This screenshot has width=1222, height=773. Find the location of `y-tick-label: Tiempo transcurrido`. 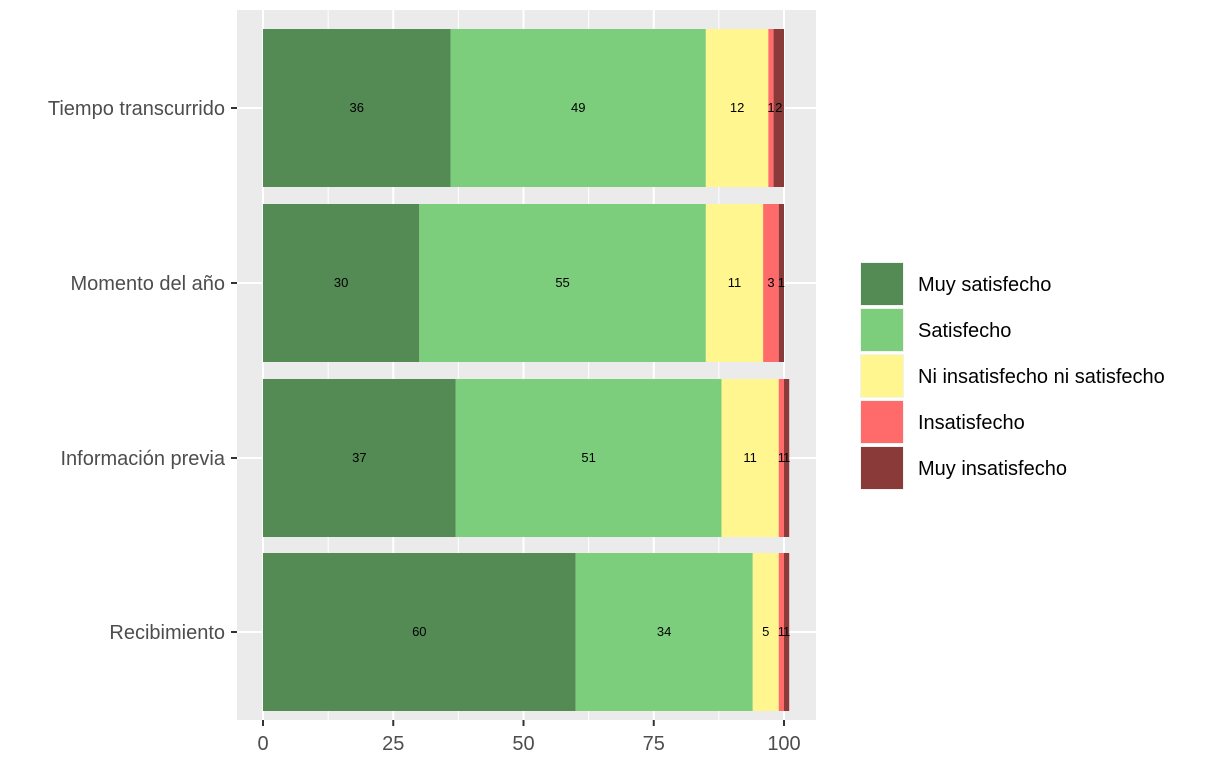

y-tick-label: Tiempo transcurrido is located at coordinates (136, 109).